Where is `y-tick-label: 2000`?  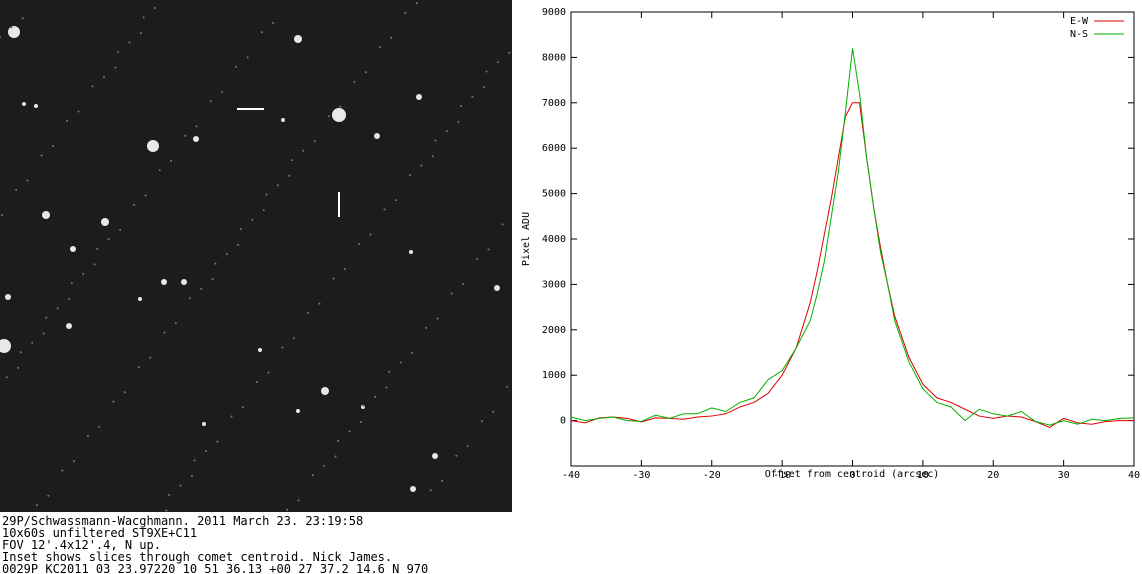
y-tick-label: 2000 is located at coordinates (554, 330).